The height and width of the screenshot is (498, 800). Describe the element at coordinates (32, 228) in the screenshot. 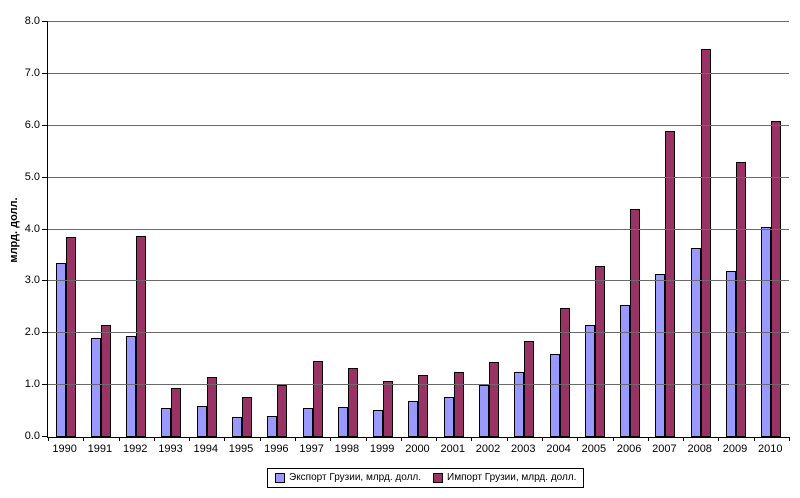

I see `y-tick-label: 4.0` at that location.